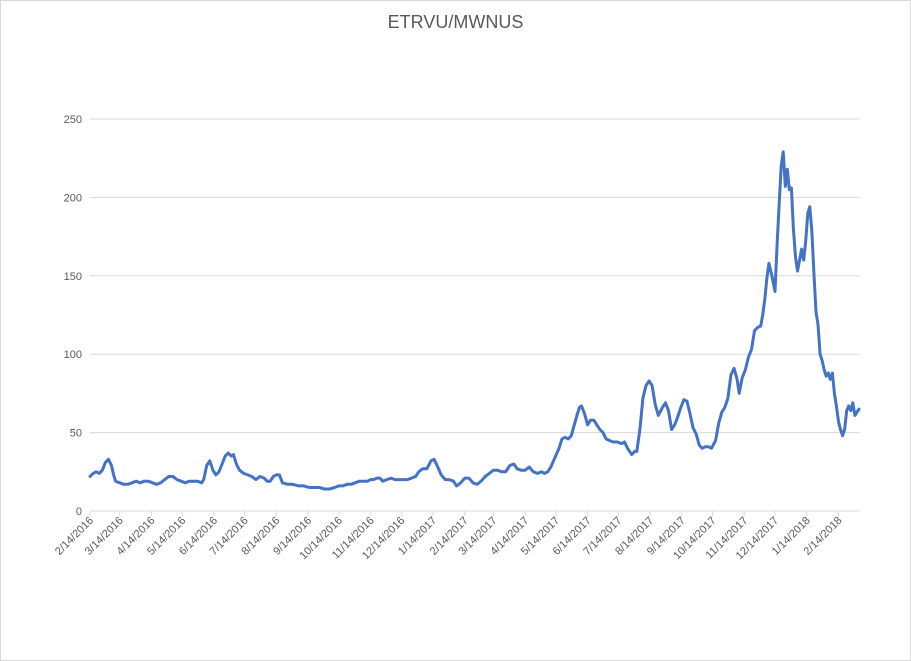  I want to click on y-tick-label: 200, so click(73, 198).